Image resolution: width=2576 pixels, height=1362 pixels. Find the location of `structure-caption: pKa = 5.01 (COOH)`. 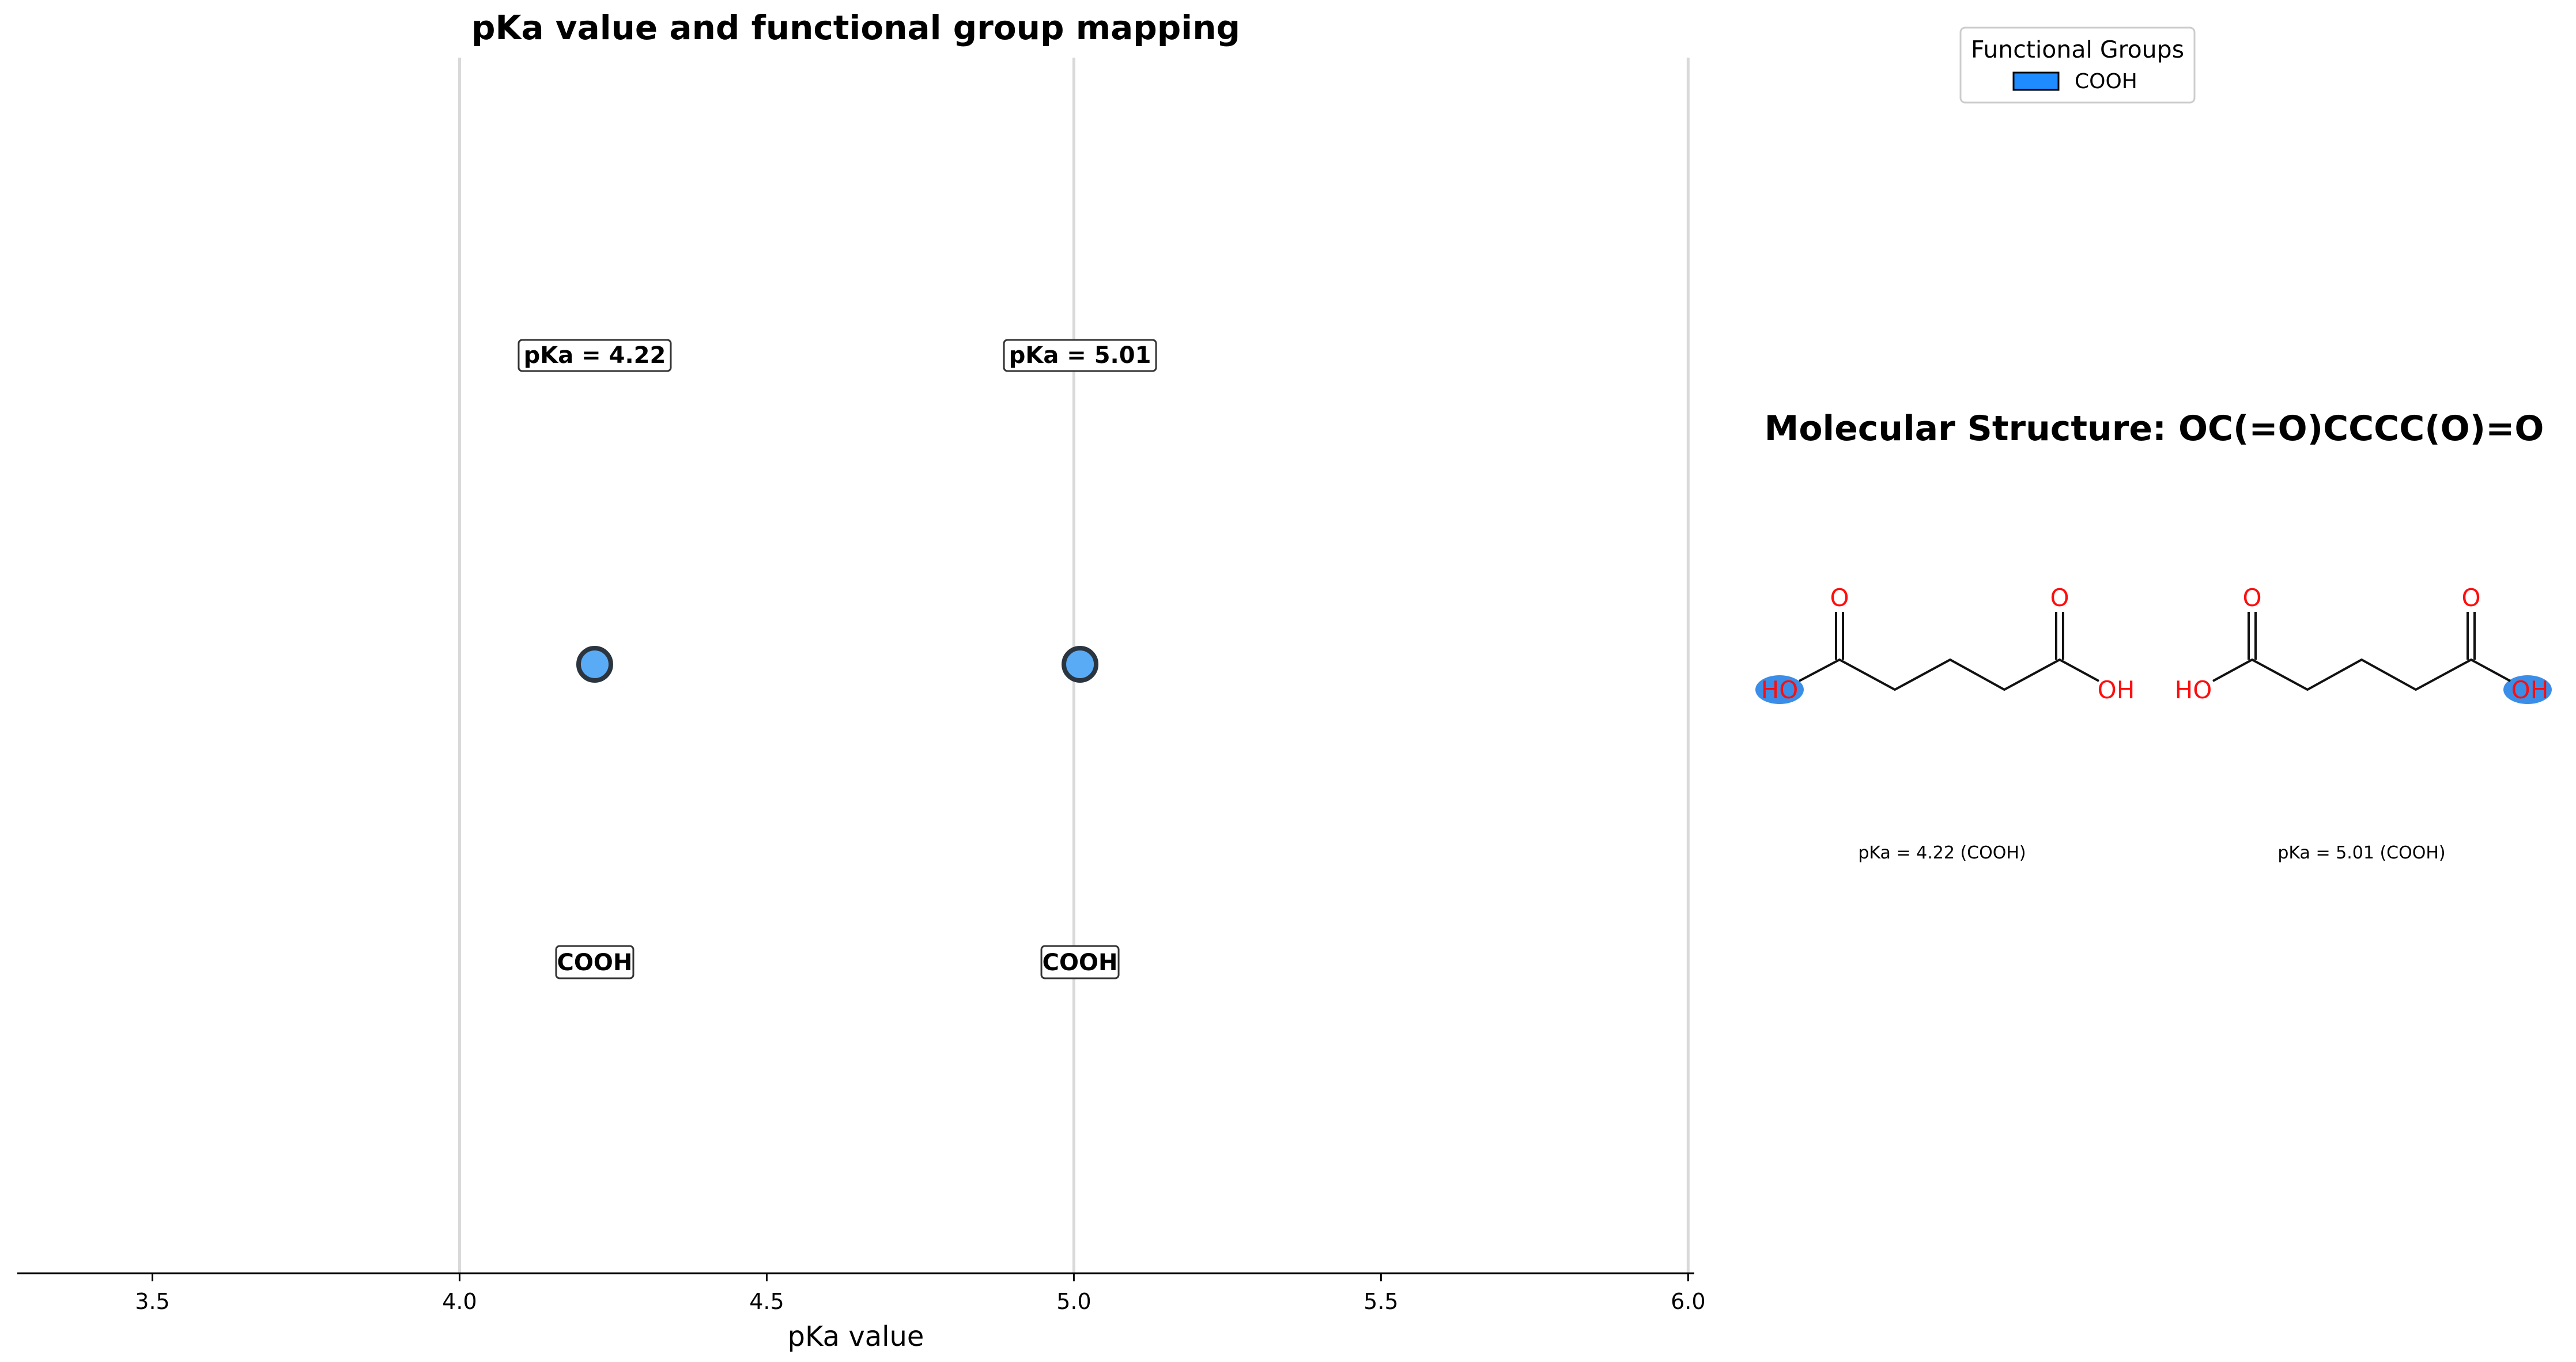

structure-caption: pKa = 5.01 (COOH) is located at coordinates (2361, 853).